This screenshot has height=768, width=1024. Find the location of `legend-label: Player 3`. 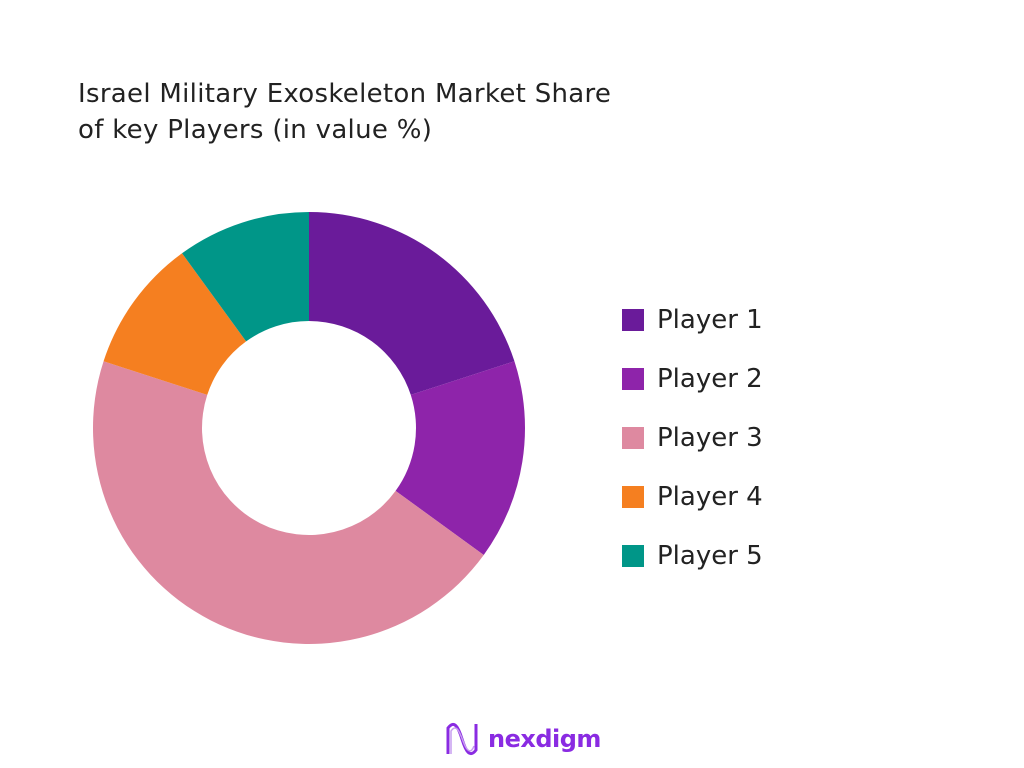

legend-label: Player 3 is located at coordinates (710, 437).